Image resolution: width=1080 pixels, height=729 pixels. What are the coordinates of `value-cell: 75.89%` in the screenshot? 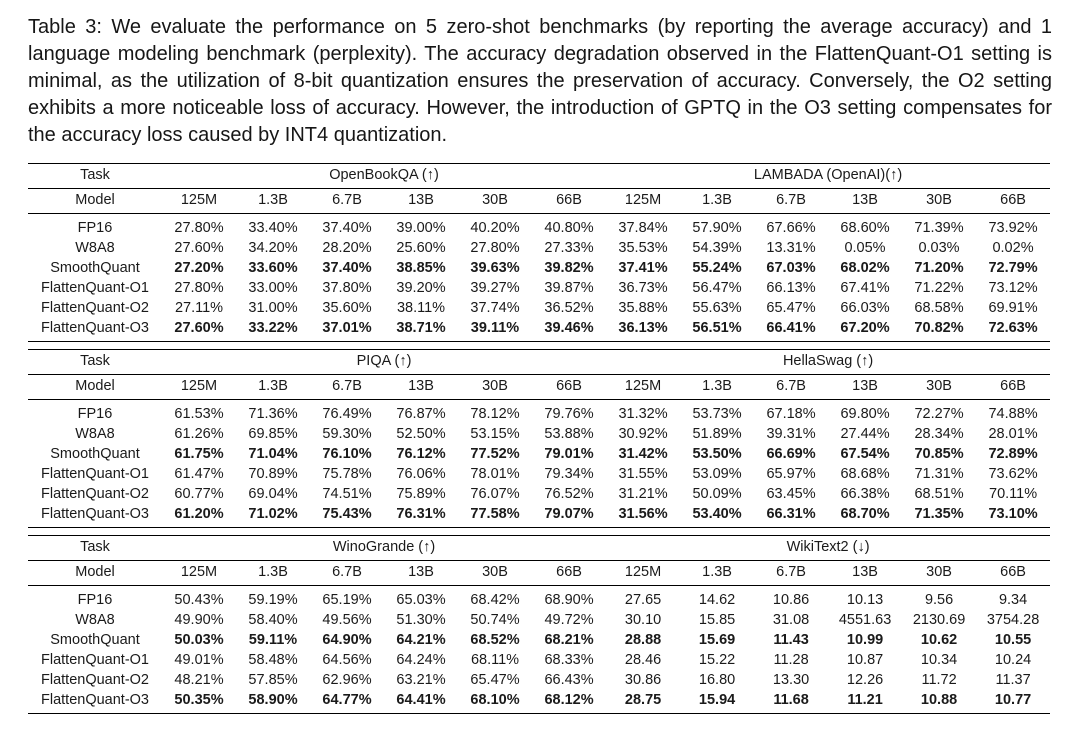 It's located at (421, 494).